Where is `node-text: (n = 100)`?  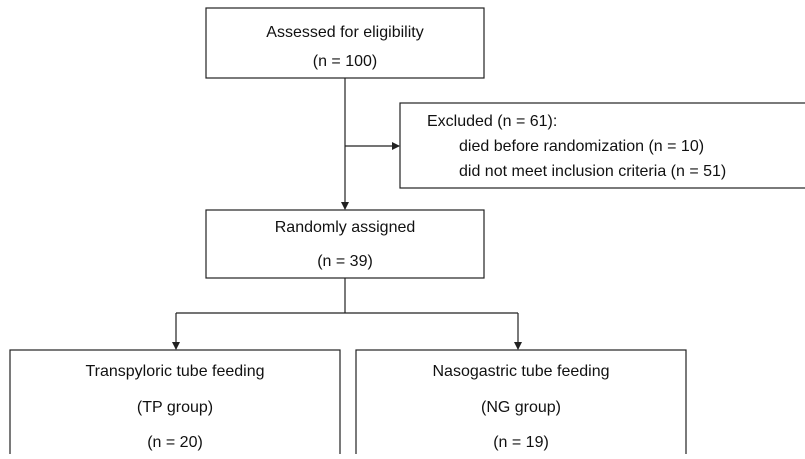 node-text: (n = 100) is located at coordinates (345, 61).